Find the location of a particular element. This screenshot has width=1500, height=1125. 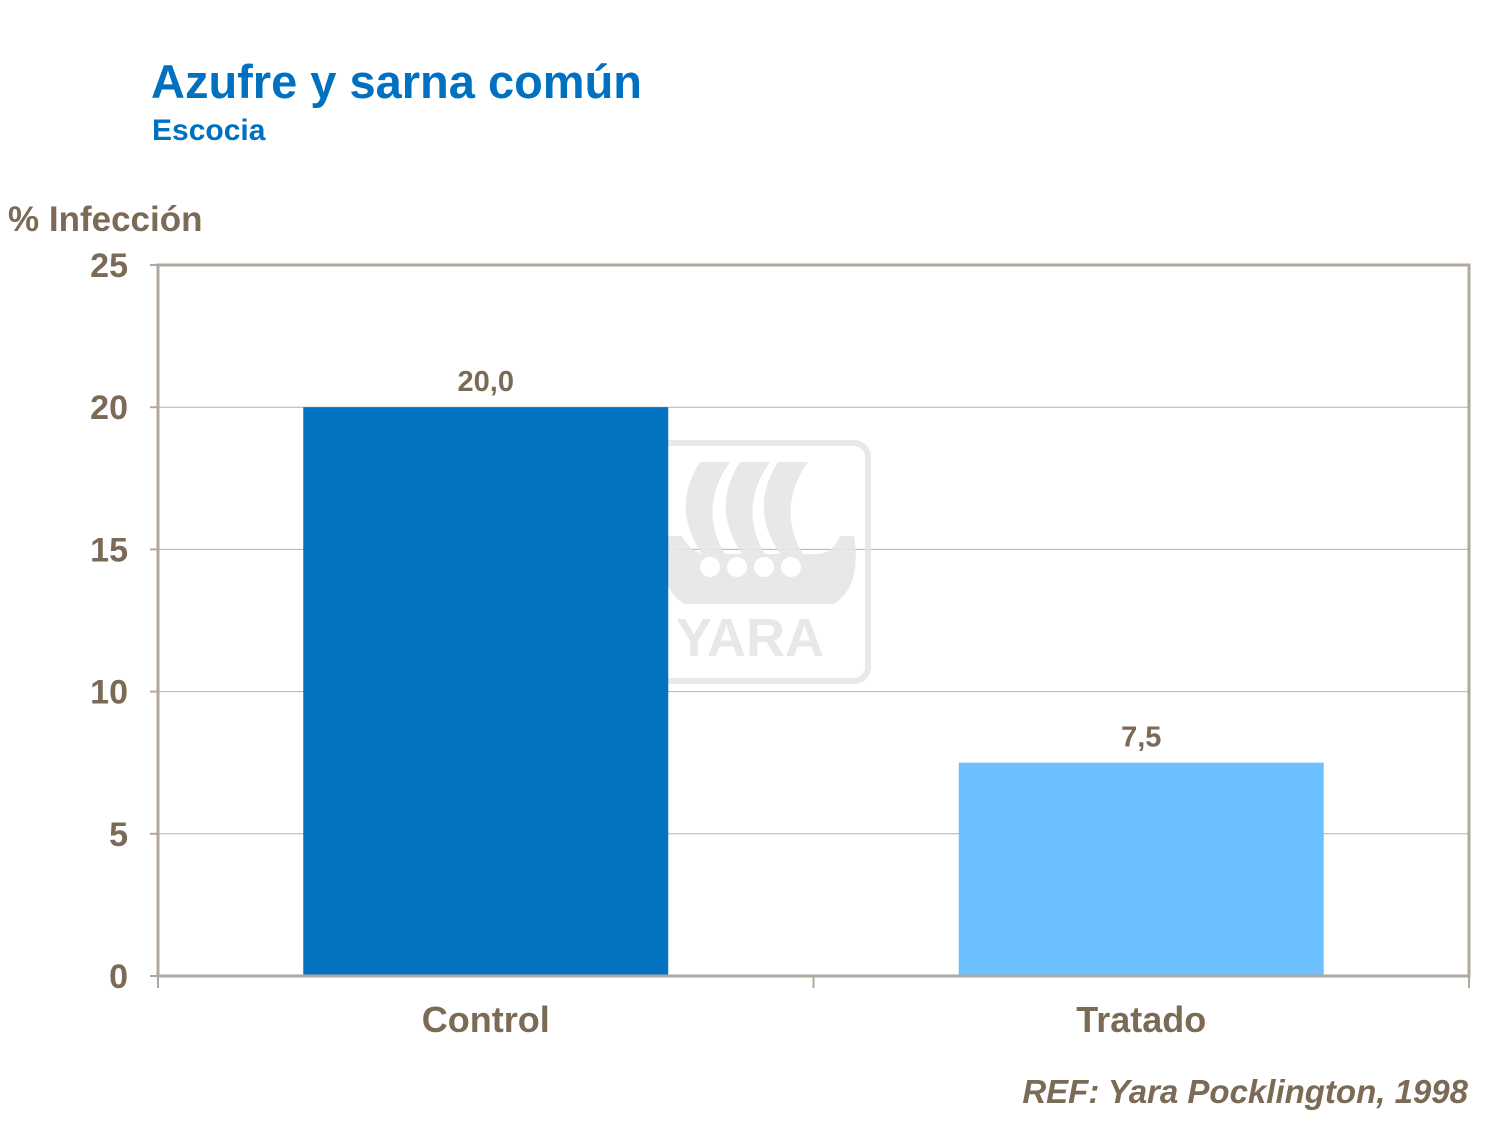

chart-title: Azufre y sarna común is located at coordinates (397, 81).